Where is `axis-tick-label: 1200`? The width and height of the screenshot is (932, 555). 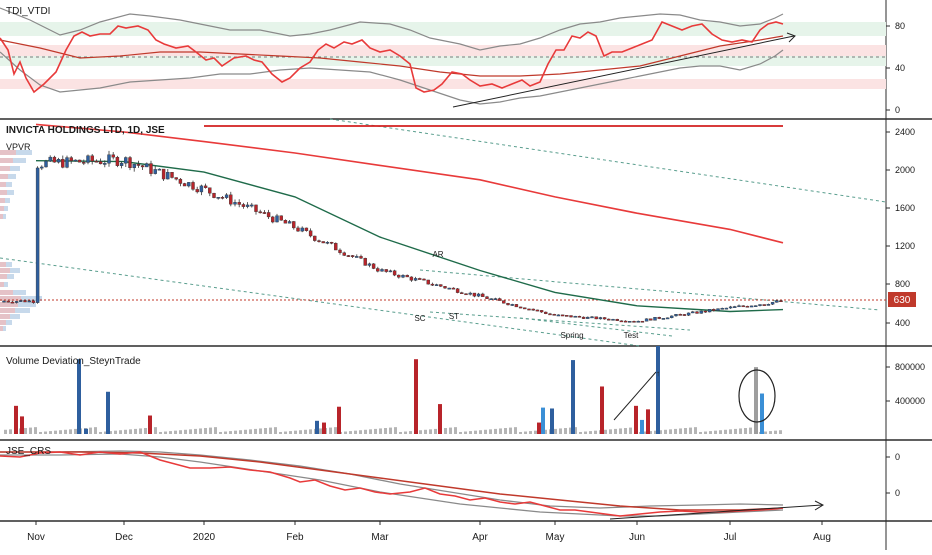 axis-tick-label: 1200 is located at coordinates (905, 246).